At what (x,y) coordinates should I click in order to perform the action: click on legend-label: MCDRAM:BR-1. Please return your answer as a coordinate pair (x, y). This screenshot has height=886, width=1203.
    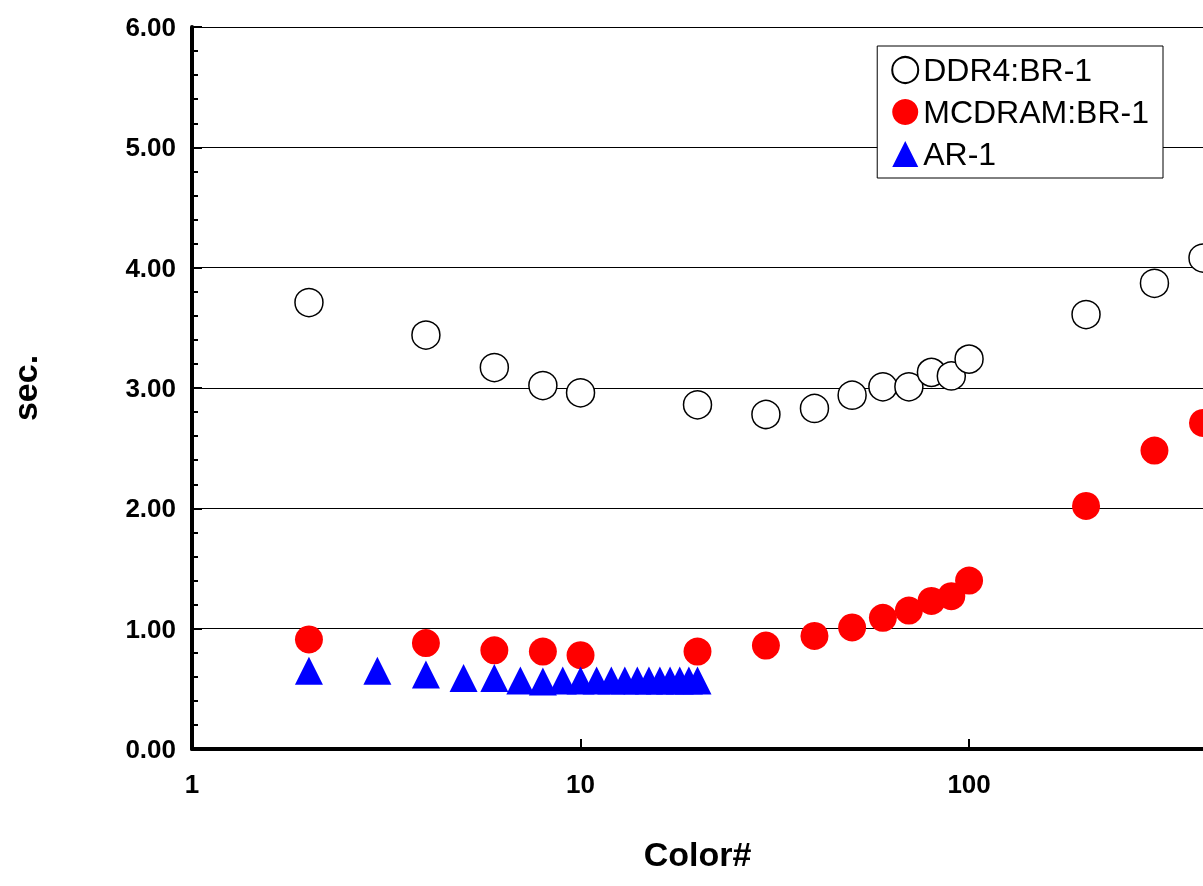
    Looking at the image, I should click on (1036, 112).